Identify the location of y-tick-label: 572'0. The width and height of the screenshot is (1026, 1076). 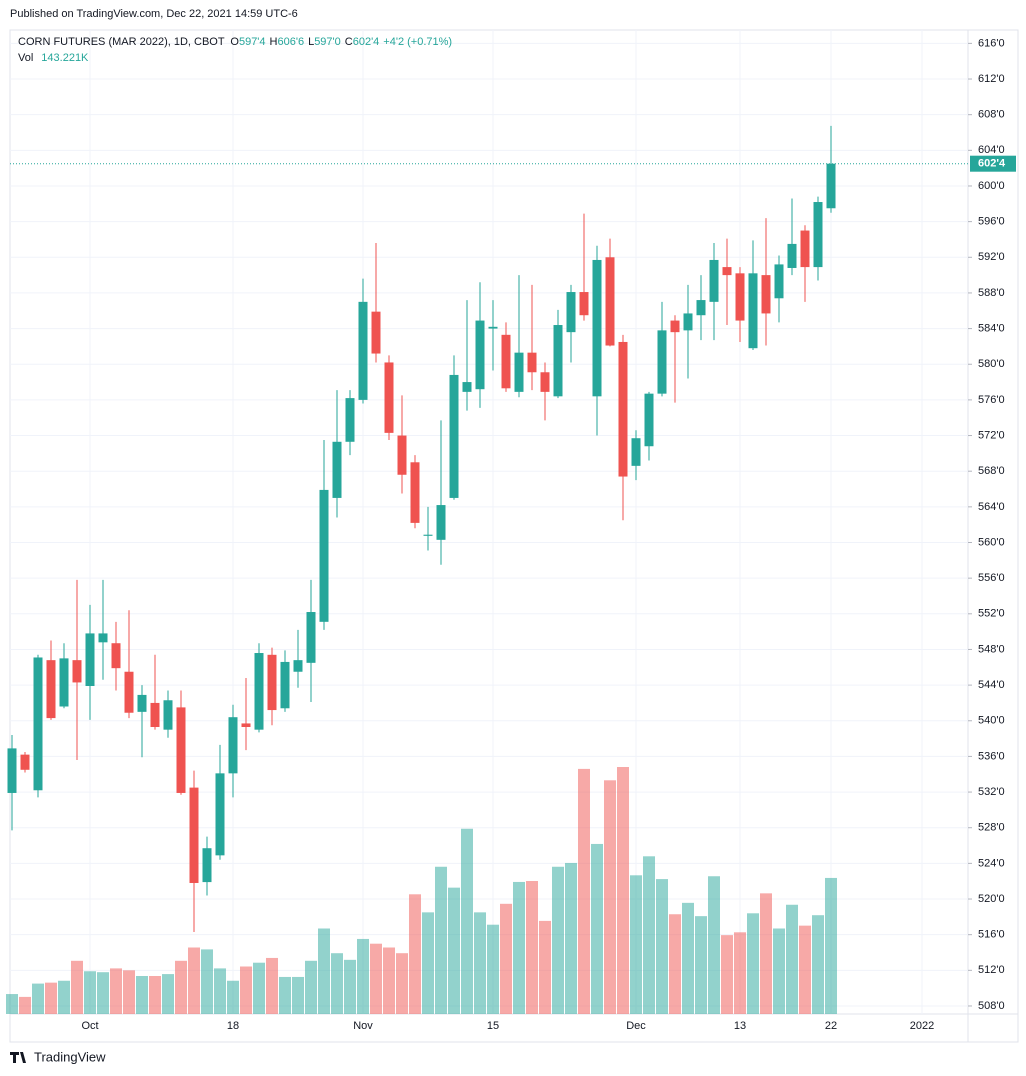
(991, 435).